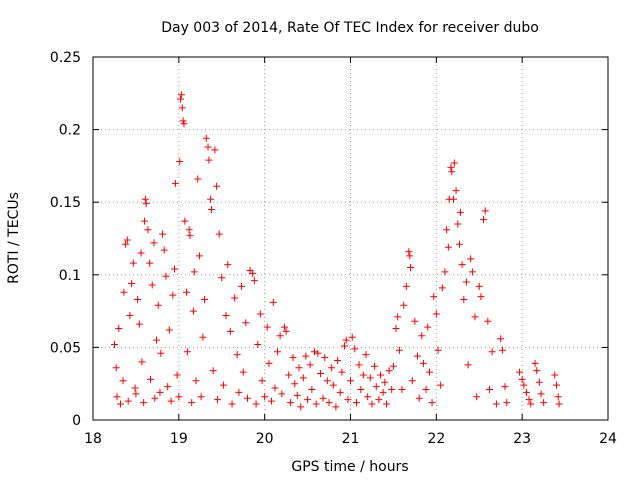 The image size is (640, 480). Describe the element at coordinates (65, 203) in the screenshot. I see `y-tick-label: 0.15` at that location.